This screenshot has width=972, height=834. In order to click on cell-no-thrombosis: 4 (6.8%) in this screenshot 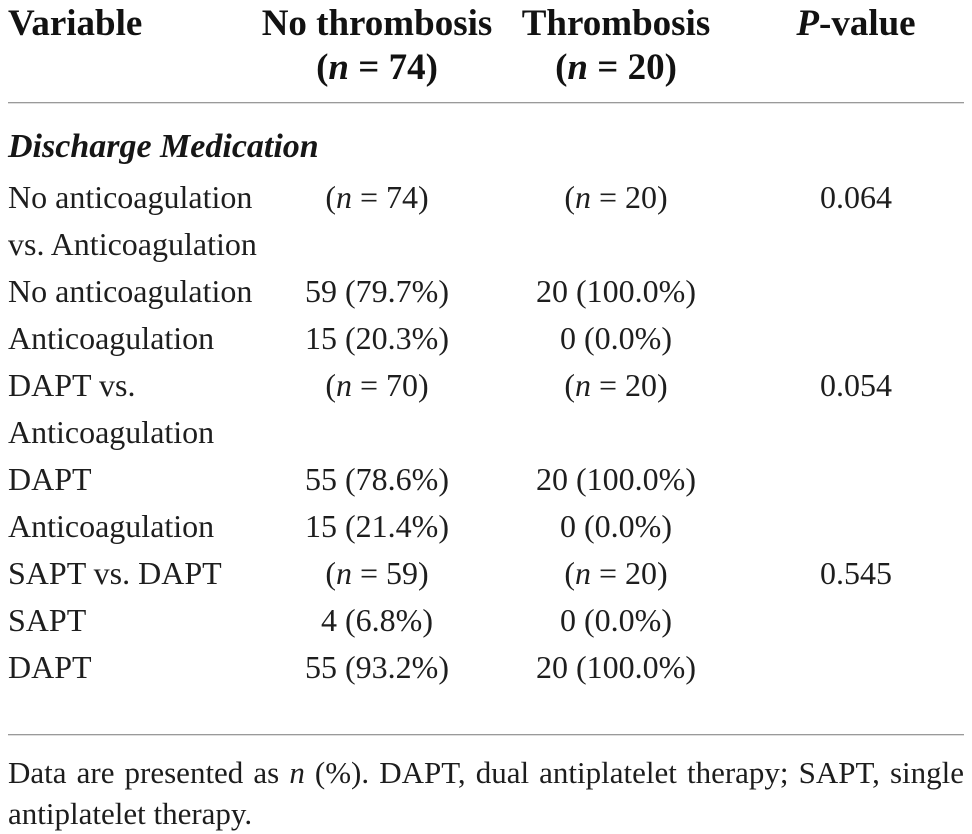, I will do `click(377, 620)`.